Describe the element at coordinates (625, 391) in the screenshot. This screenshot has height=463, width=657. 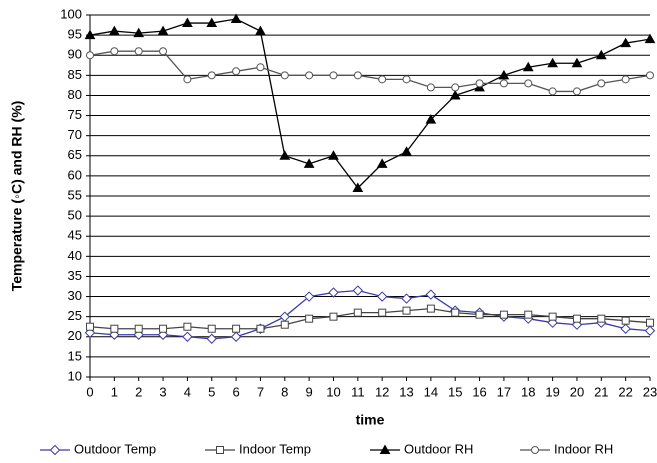
I see `x-tick-label: 22` at that location.